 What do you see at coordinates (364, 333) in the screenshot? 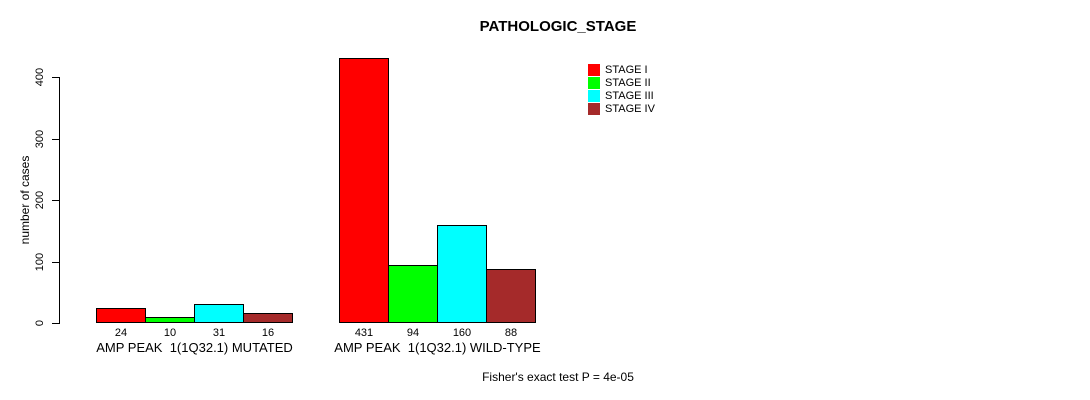
I see `bar-value-label: 431` at bounding box center [364, 333].